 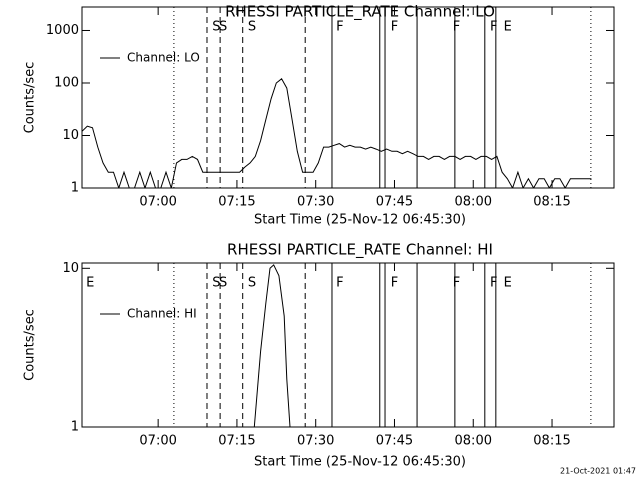 What do you see at coordinates (360, 250) in the screenshot?
I see `chart-title: RHESSI PARTICLE_RATE Channel: HI` at bounding box center [360, 250].